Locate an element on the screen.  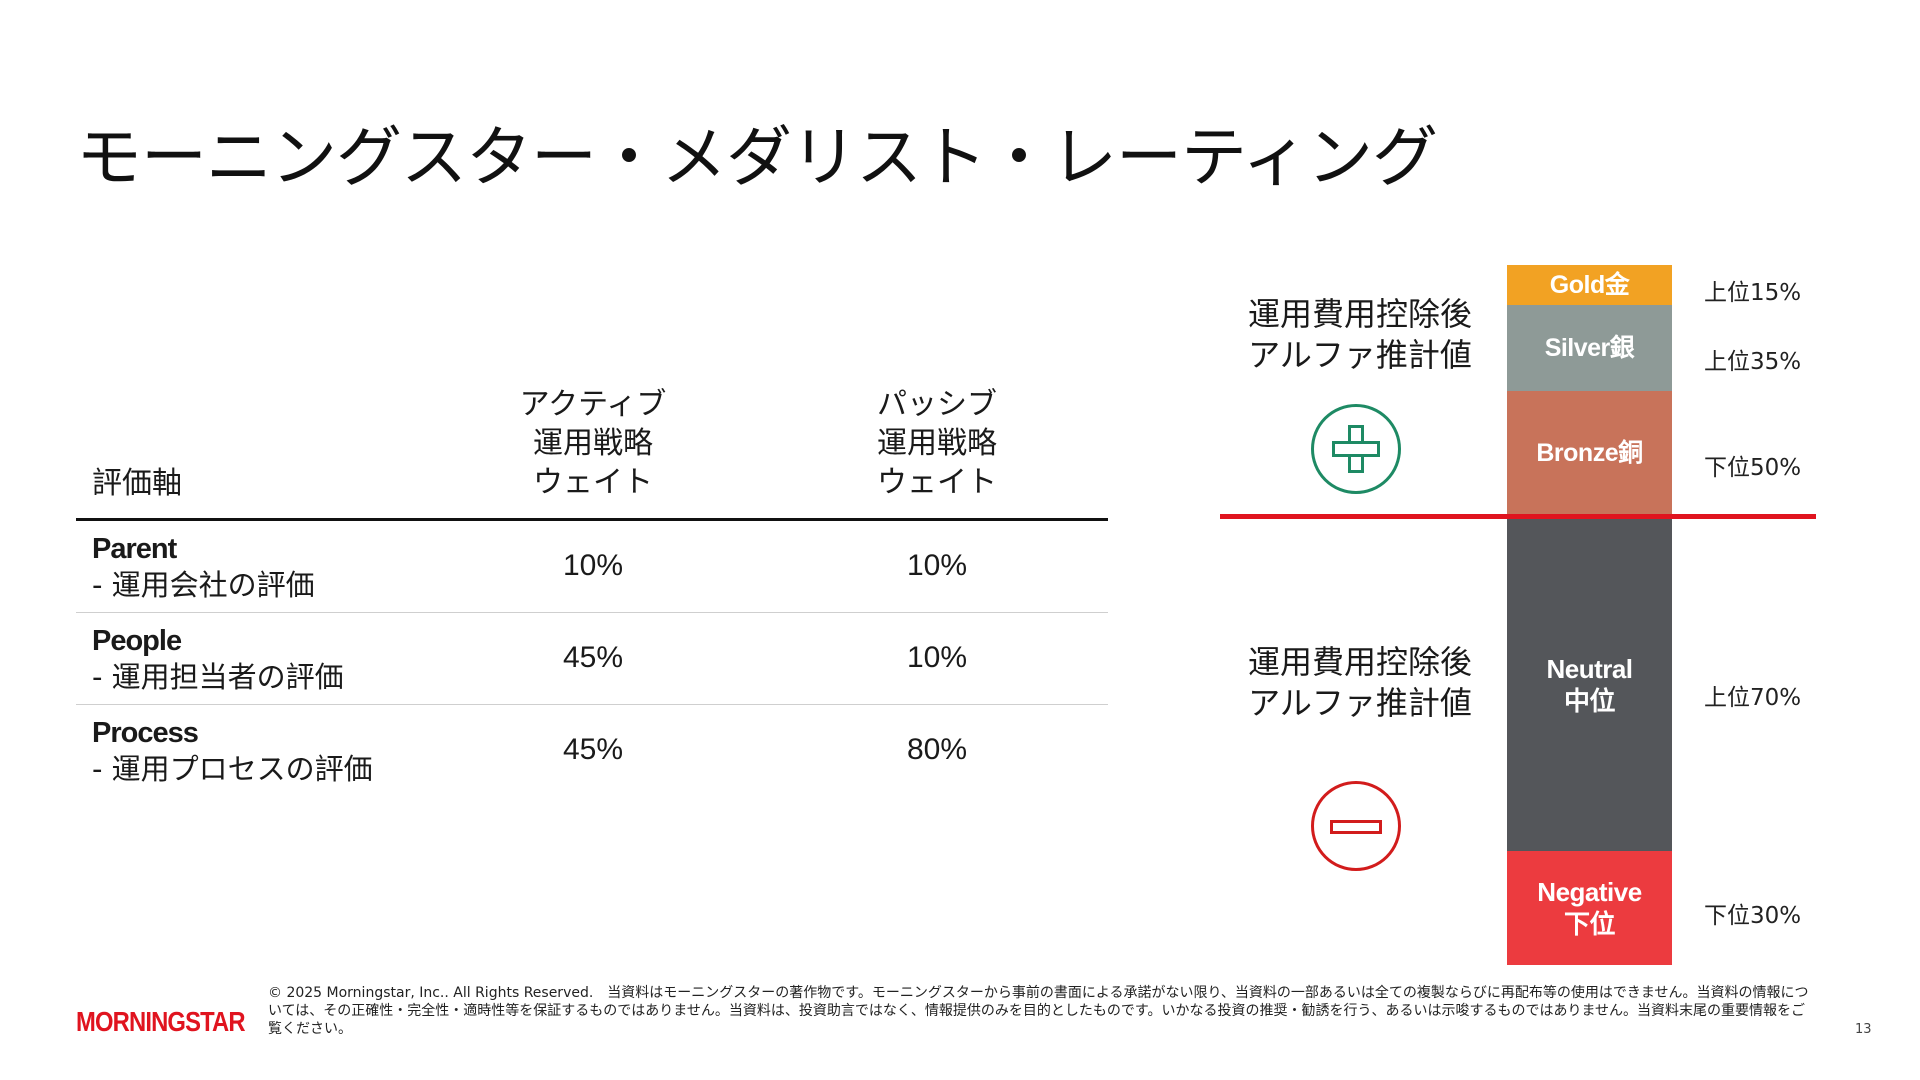
rating-neutral: Neutral 中位 is located at coordinates (1589, 685).